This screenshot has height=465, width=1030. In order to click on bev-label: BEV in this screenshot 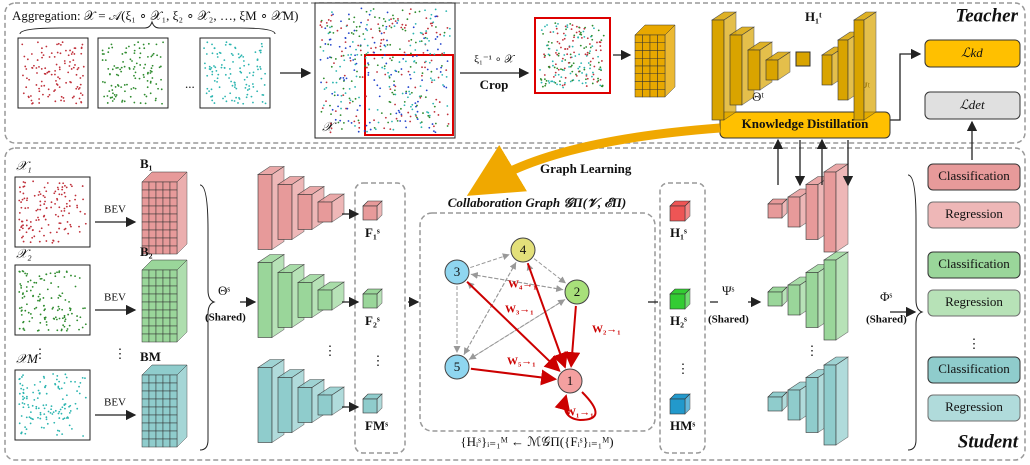, I will do `click(115, 210)`.